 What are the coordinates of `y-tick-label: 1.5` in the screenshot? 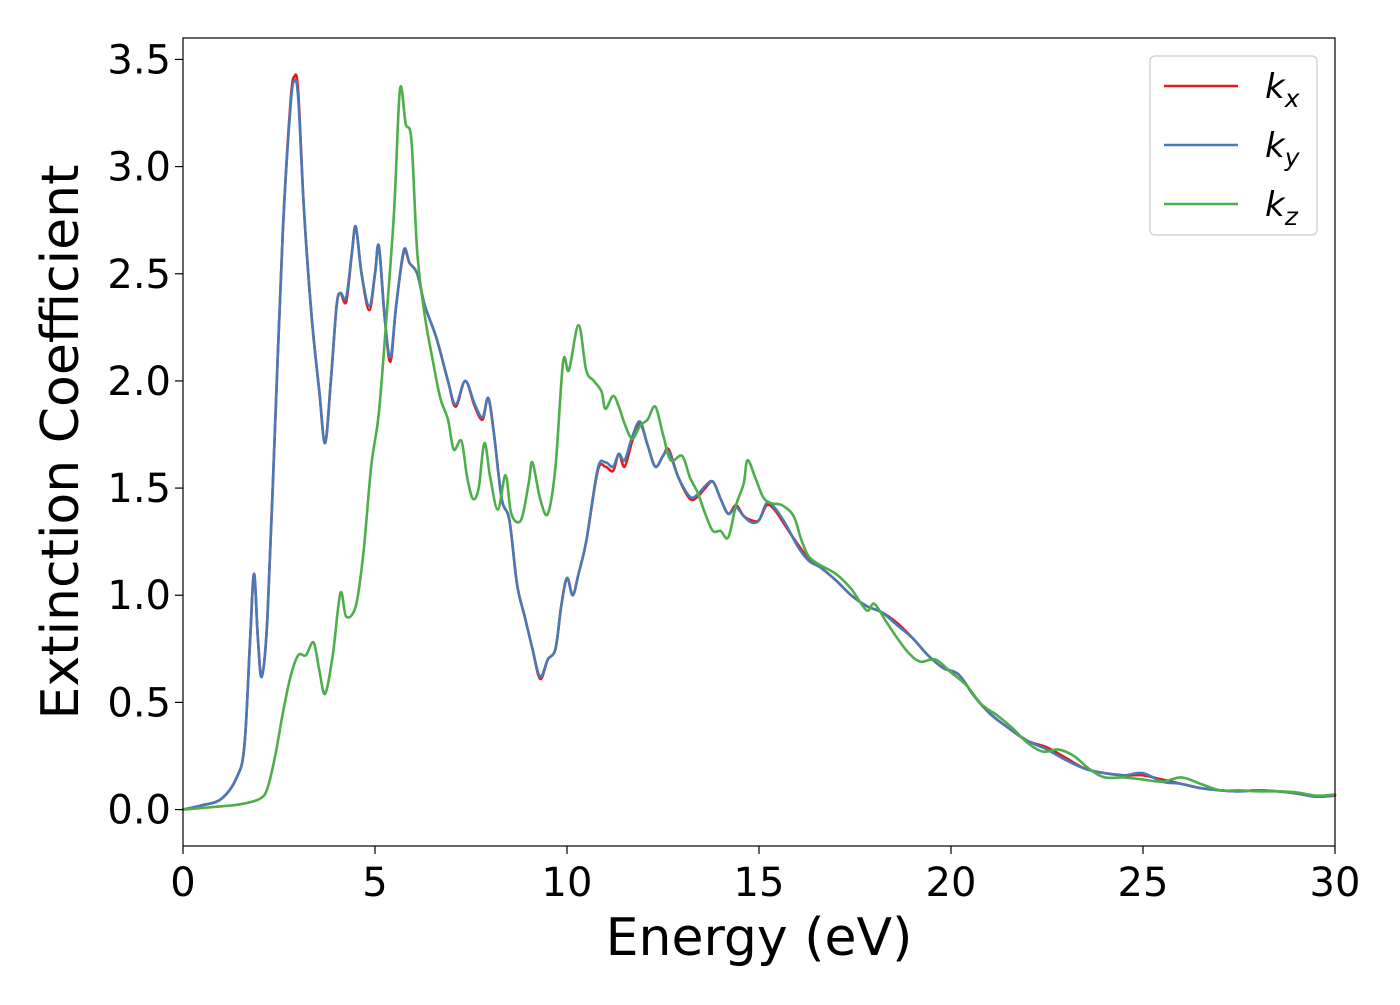 It's located at (139, 489).